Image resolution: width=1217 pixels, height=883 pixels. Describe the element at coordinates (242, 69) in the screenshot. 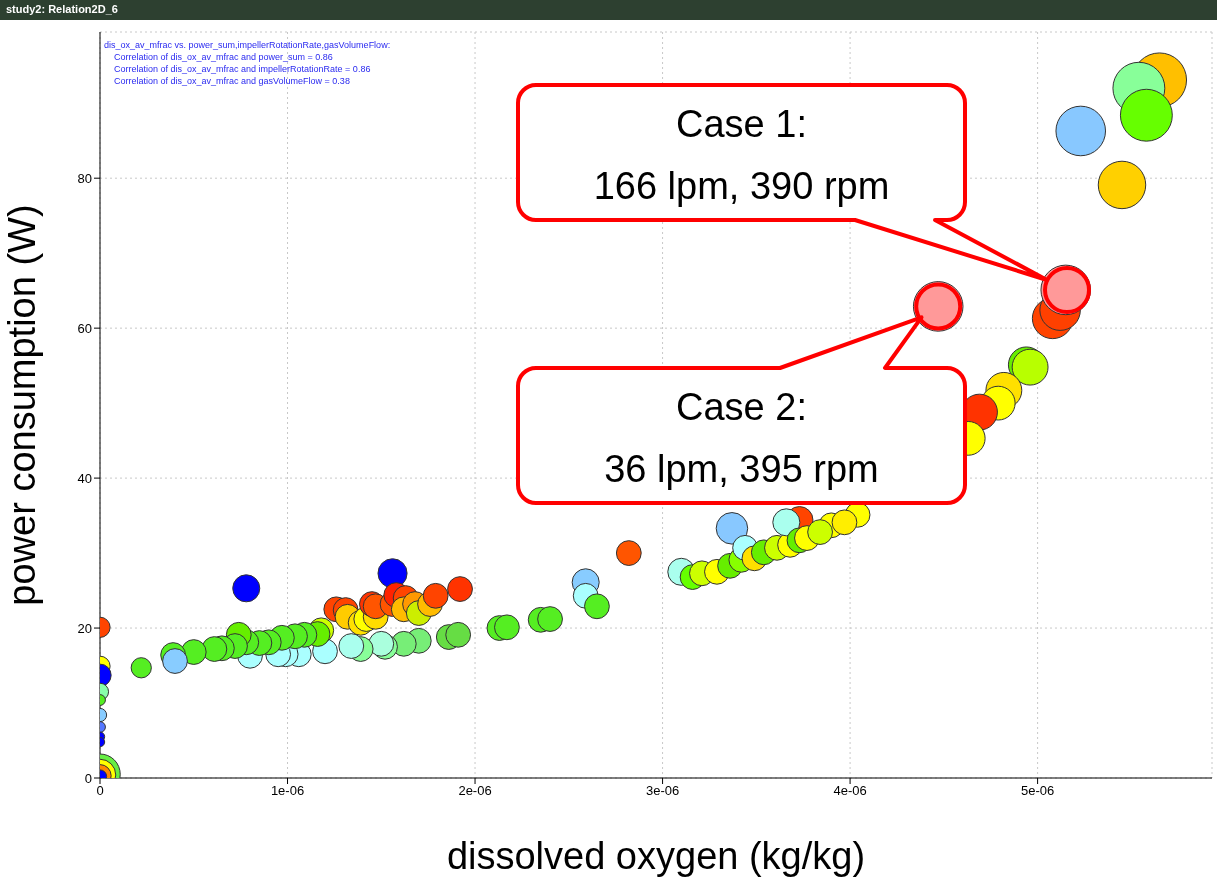

I see `annotation: Correlation of dis_ox_av_mfrac and impellerRotationRate = 0.86` at that location.